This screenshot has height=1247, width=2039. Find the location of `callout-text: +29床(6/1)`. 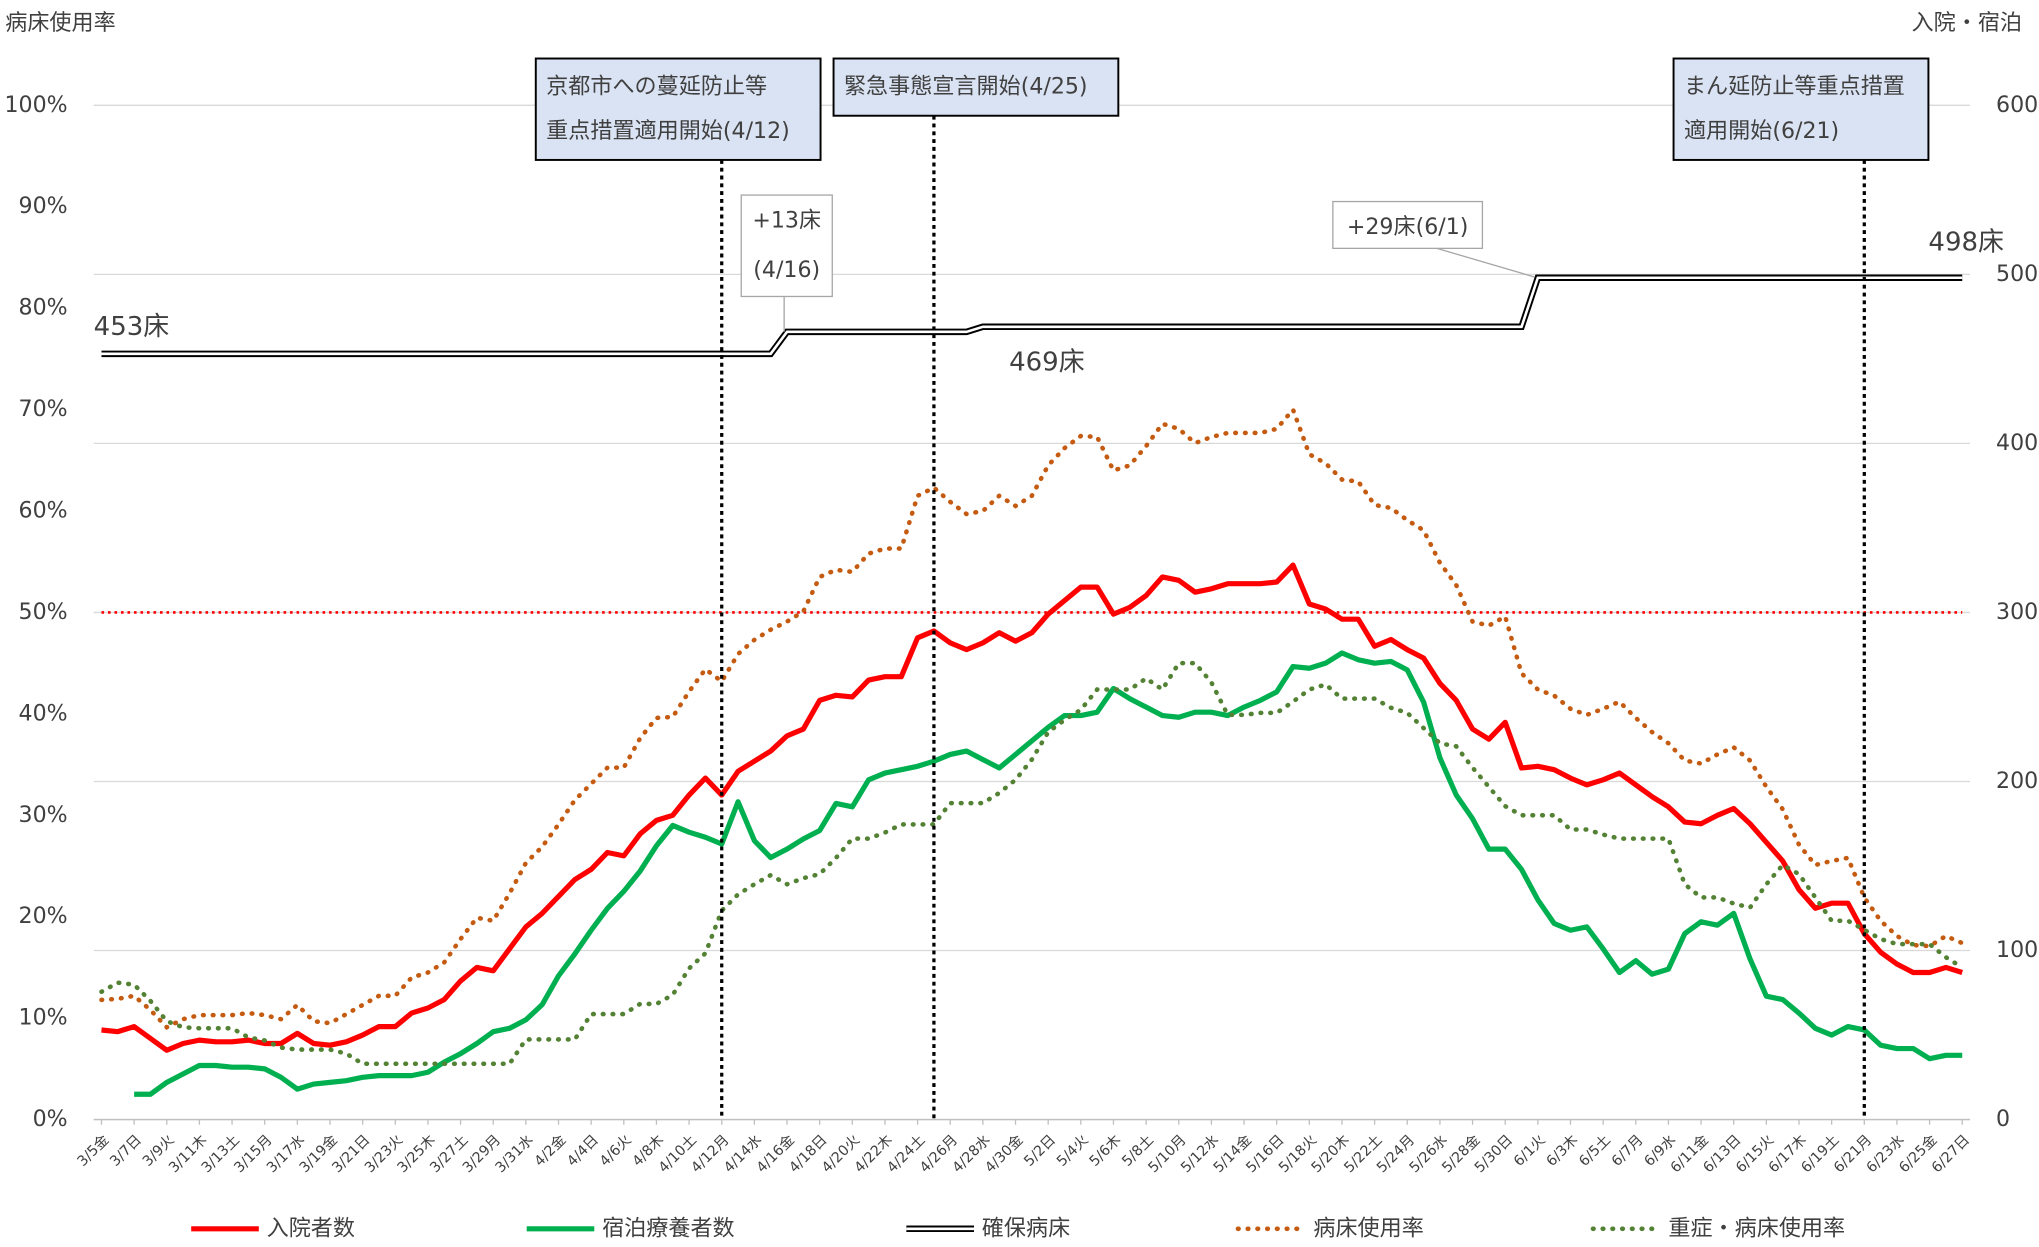

callout-text: +29床(6/1) is located at coordinates (1408, 227).